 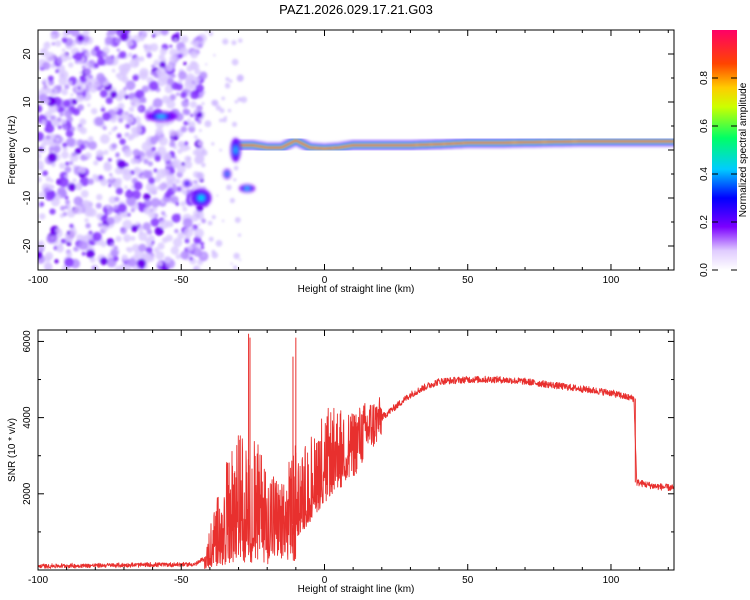 What do you see at coordinates (611, 580) in the screenshot?
I see `x-tick-label: 100` at bounding box center [611, 580].